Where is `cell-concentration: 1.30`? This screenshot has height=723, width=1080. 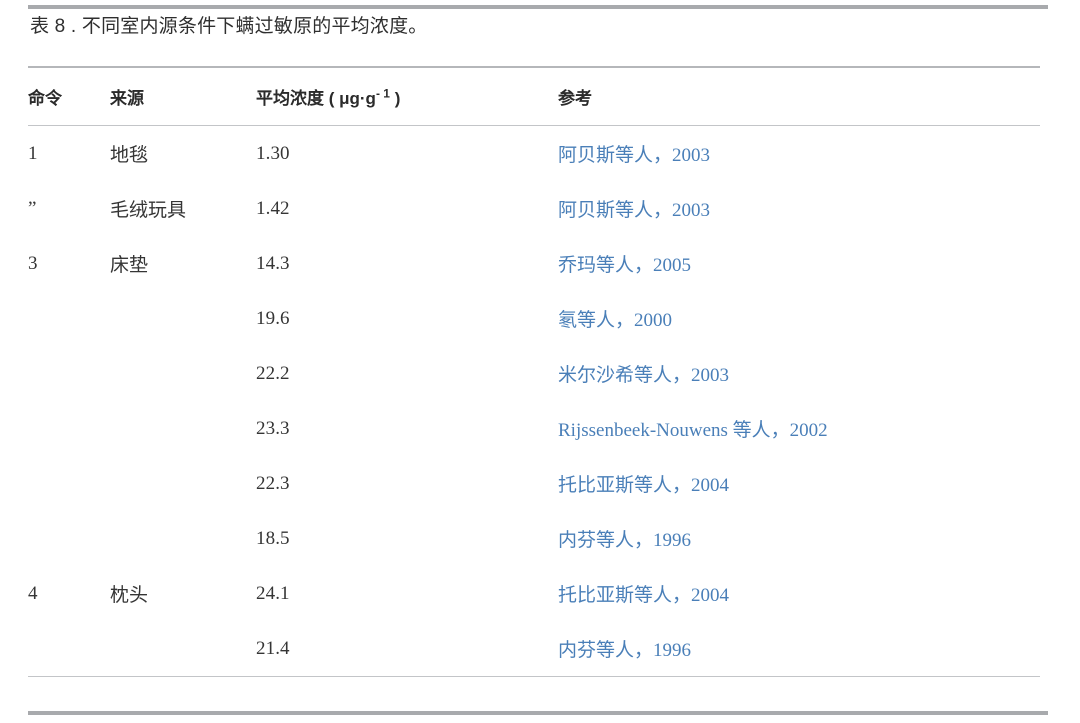 cell-concentration: 1.30 is located at coordinates (273, 153).